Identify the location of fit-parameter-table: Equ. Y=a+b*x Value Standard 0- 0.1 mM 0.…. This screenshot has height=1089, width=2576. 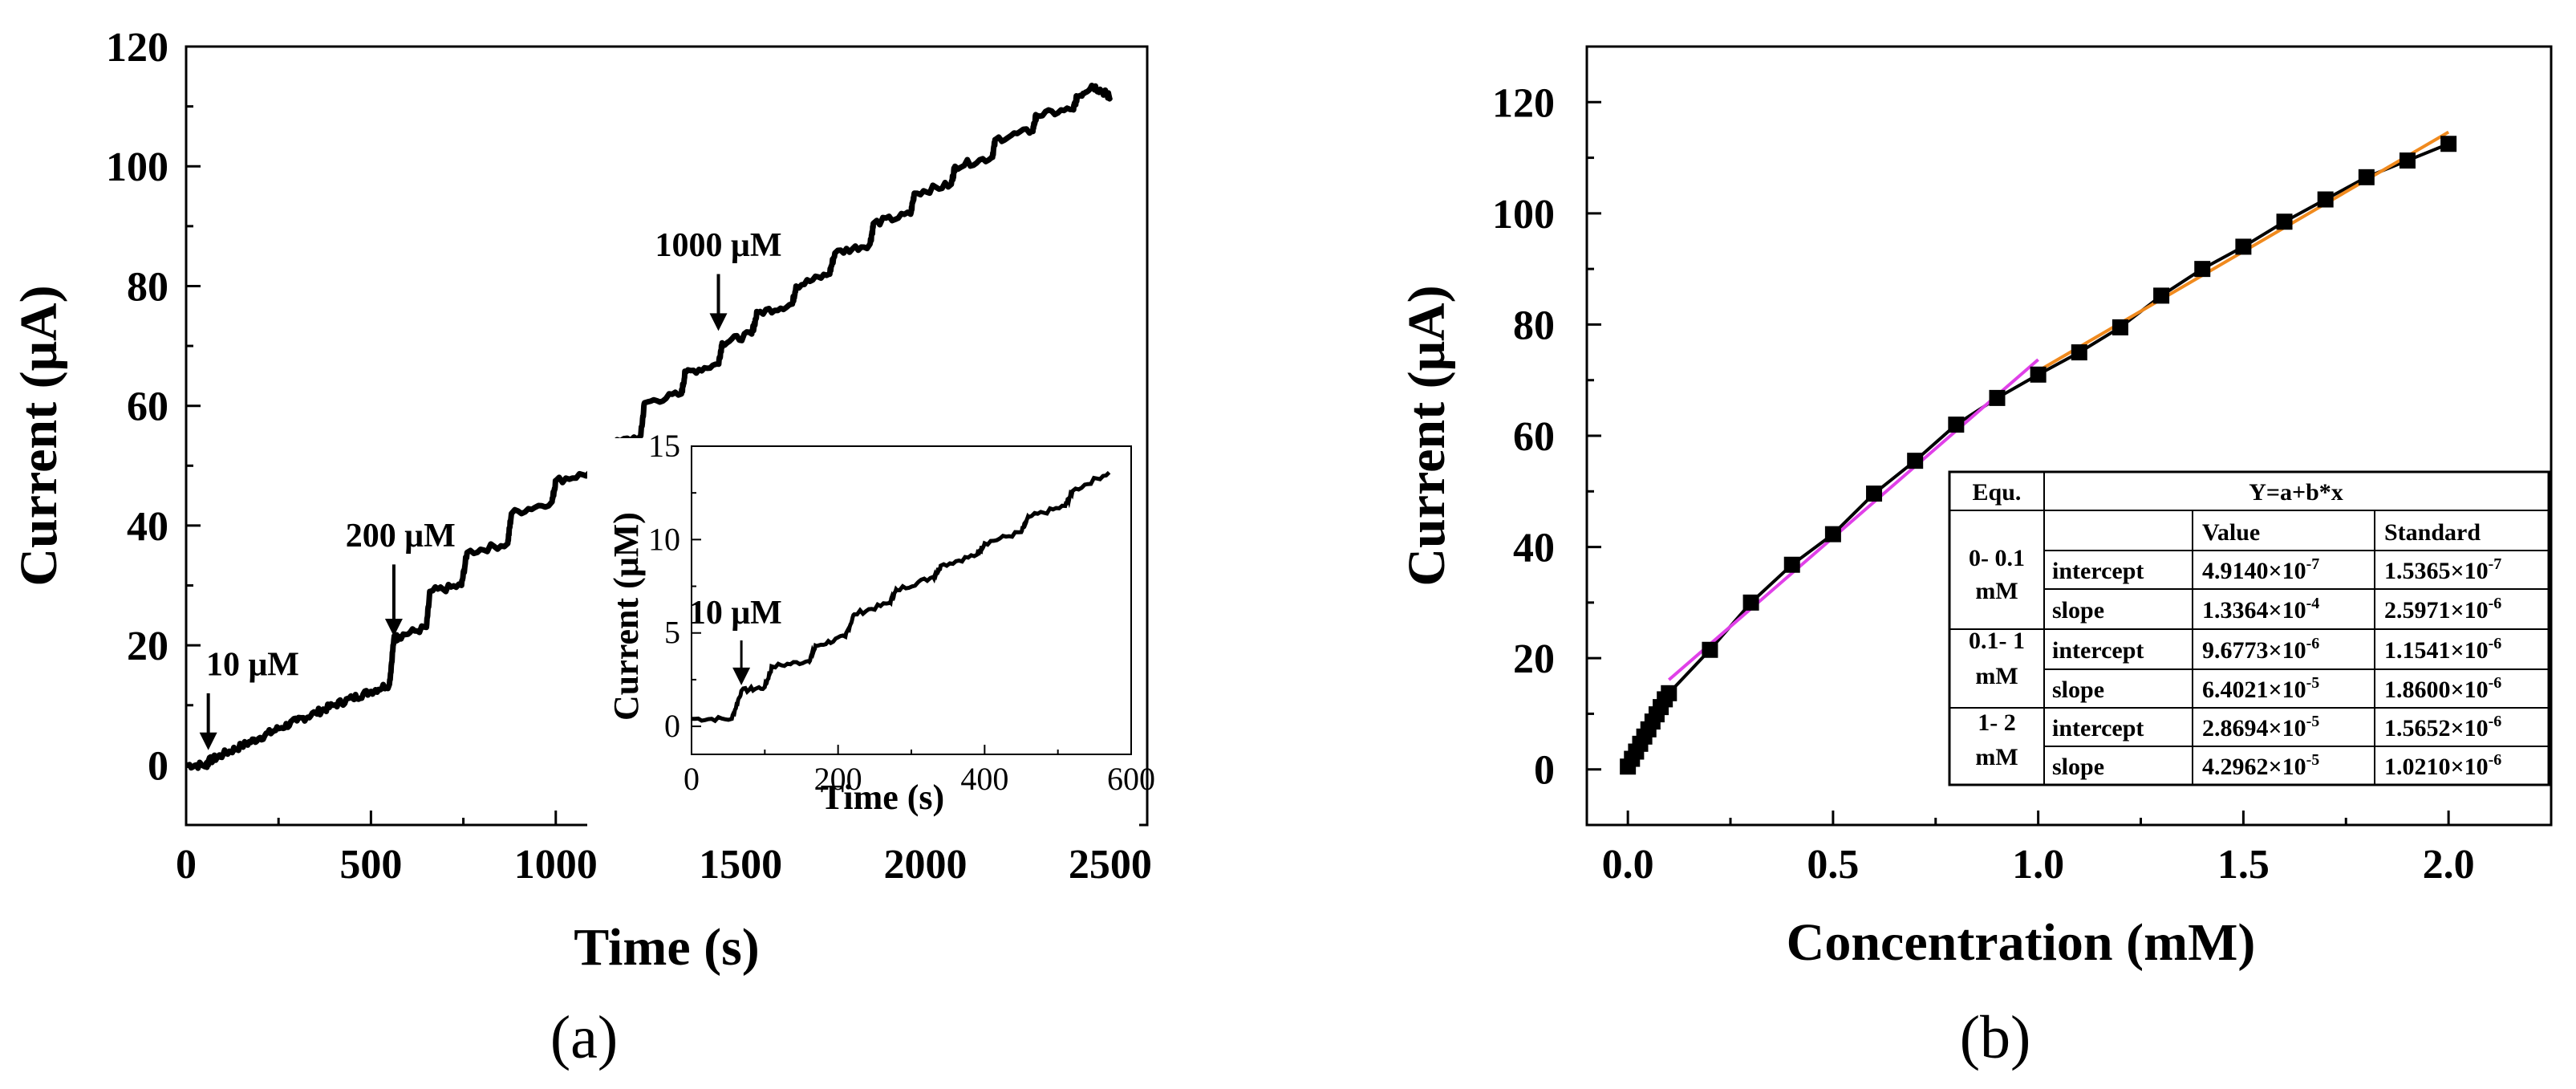
(2249, 628).